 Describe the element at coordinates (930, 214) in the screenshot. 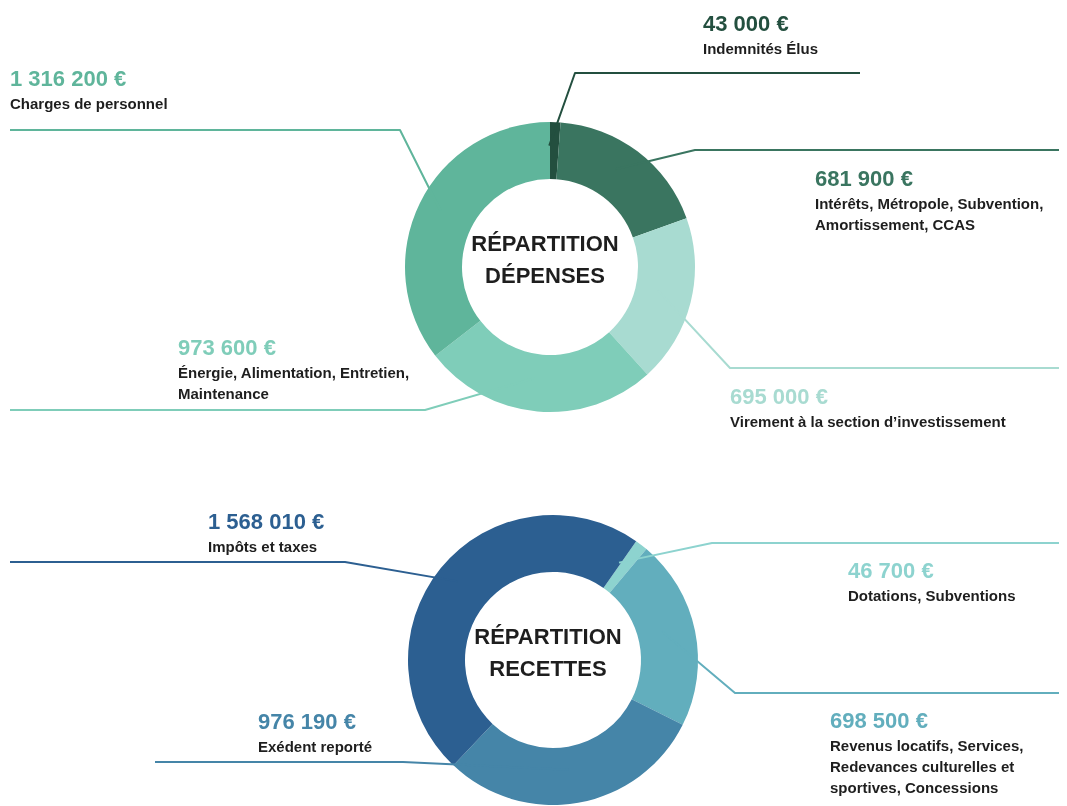

I see `slice-label: Intérêts, Métropole, Subvention, Amortissement, CCAS` at that location.